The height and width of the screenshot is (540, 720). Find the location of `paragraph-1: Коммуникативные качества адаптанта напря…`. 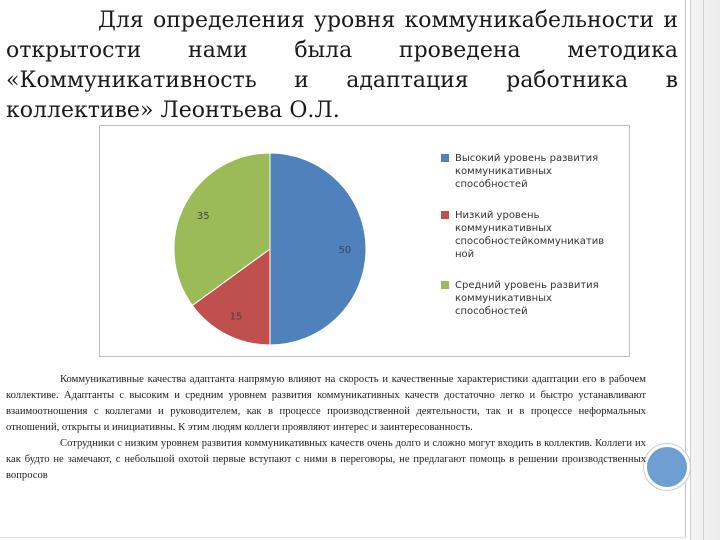

paragraph-1: Коммуникативные качества адаптанта напря… is located at coordinates (326, 403).